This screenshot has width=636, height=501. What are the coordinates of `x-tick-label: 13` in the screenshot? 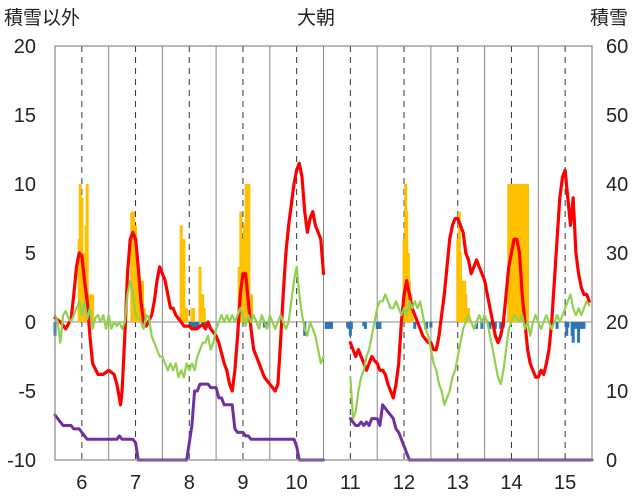 It's located at (458, 483).